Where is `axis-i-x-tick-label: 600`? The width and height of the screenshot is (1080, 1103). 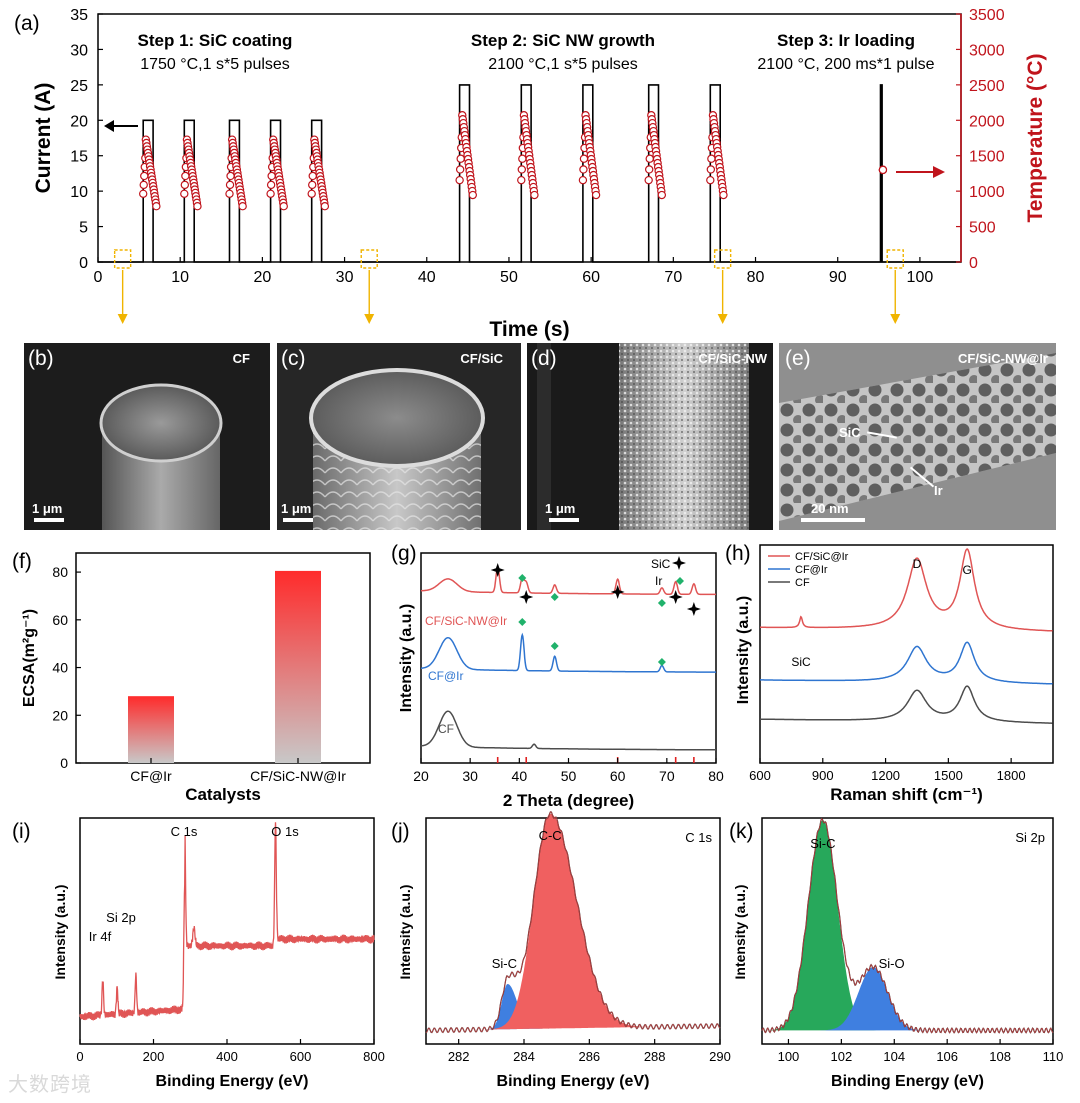 axis-i-x-tick-label: 600 is located at coordinates (301, 1056).